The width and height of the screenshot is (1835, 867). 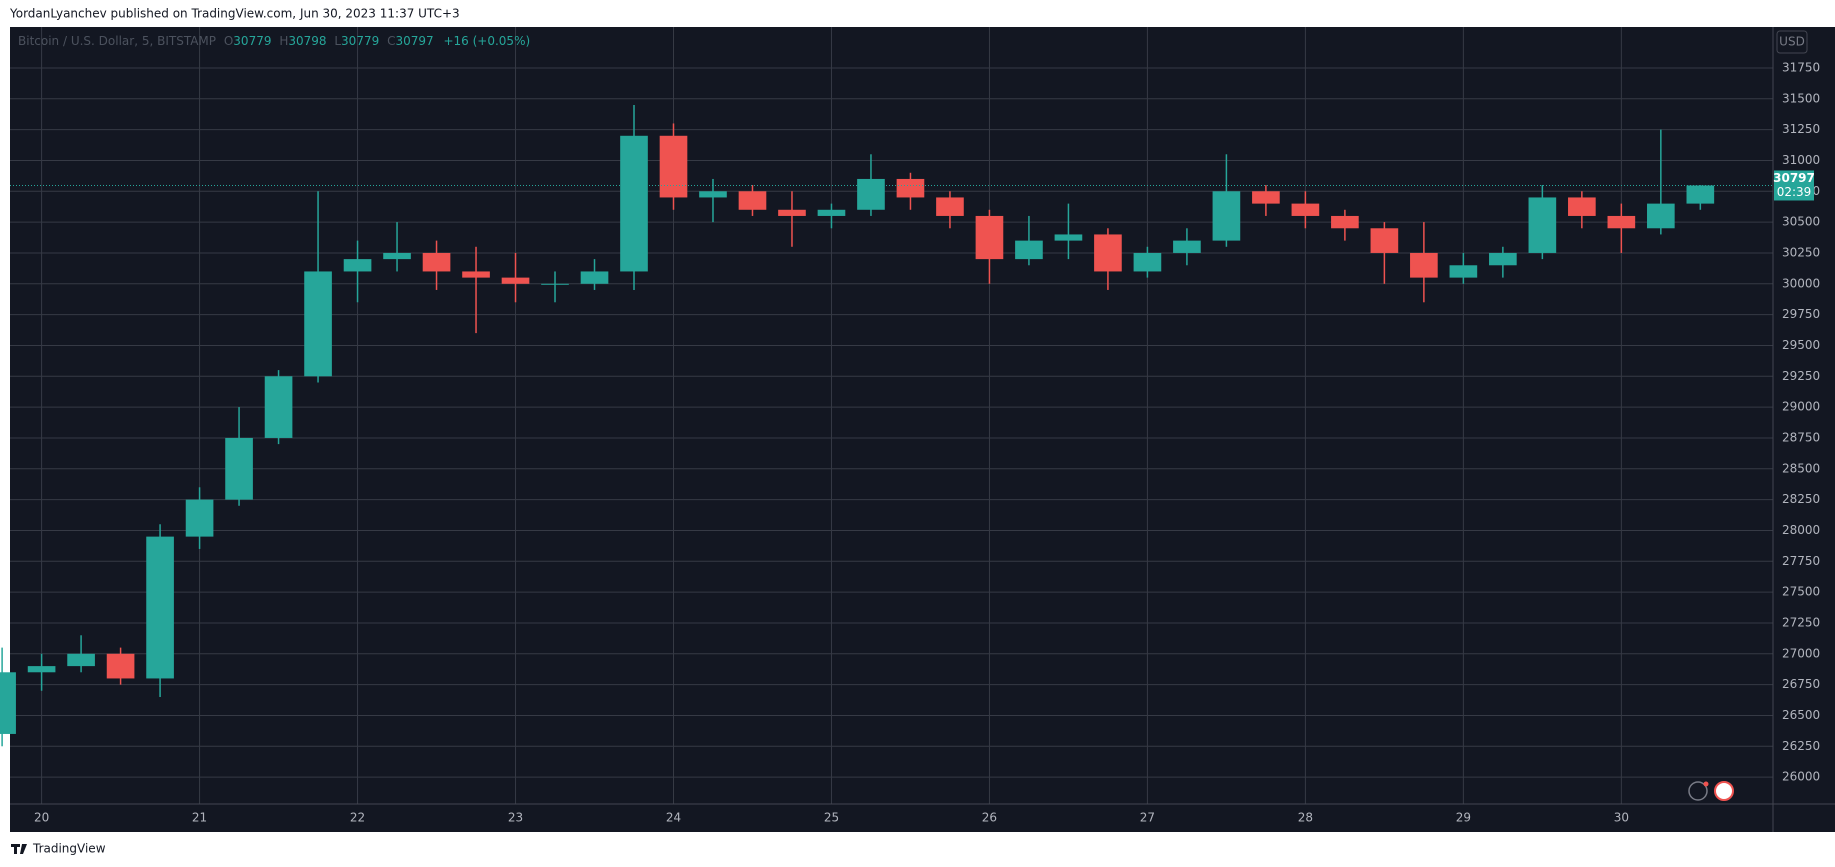 I want to click on x-tick-label: 20, so click(x=41, y=818).